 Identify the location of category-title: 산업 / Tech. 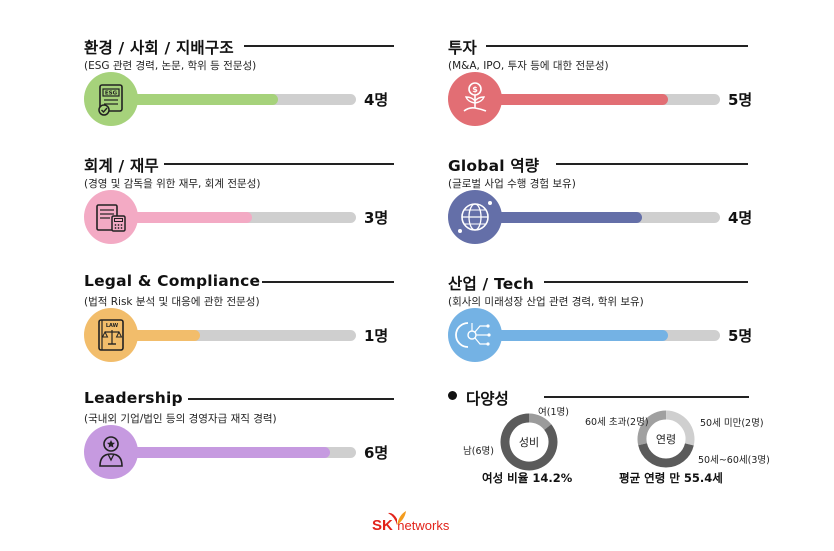
(491, 284).